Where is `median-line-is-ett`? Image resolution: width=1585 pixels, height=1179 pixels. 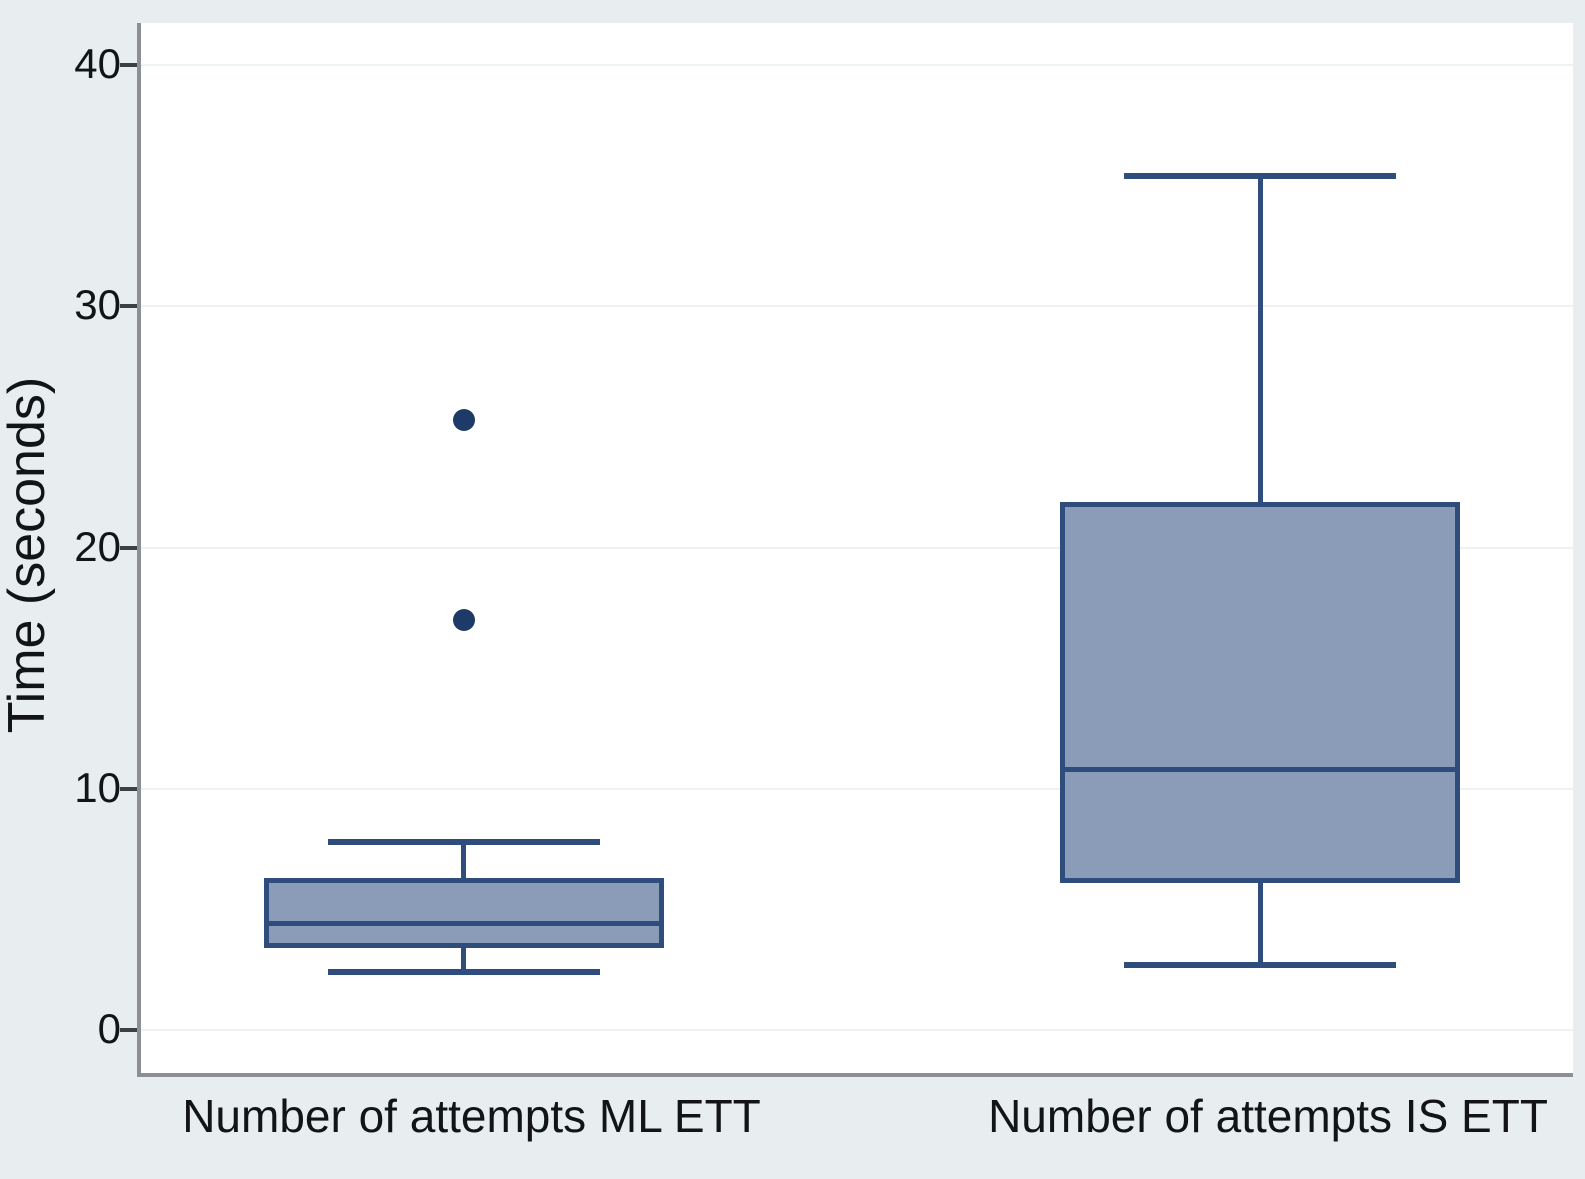
median-line-is-ett is located at coordinates (1260, 769).